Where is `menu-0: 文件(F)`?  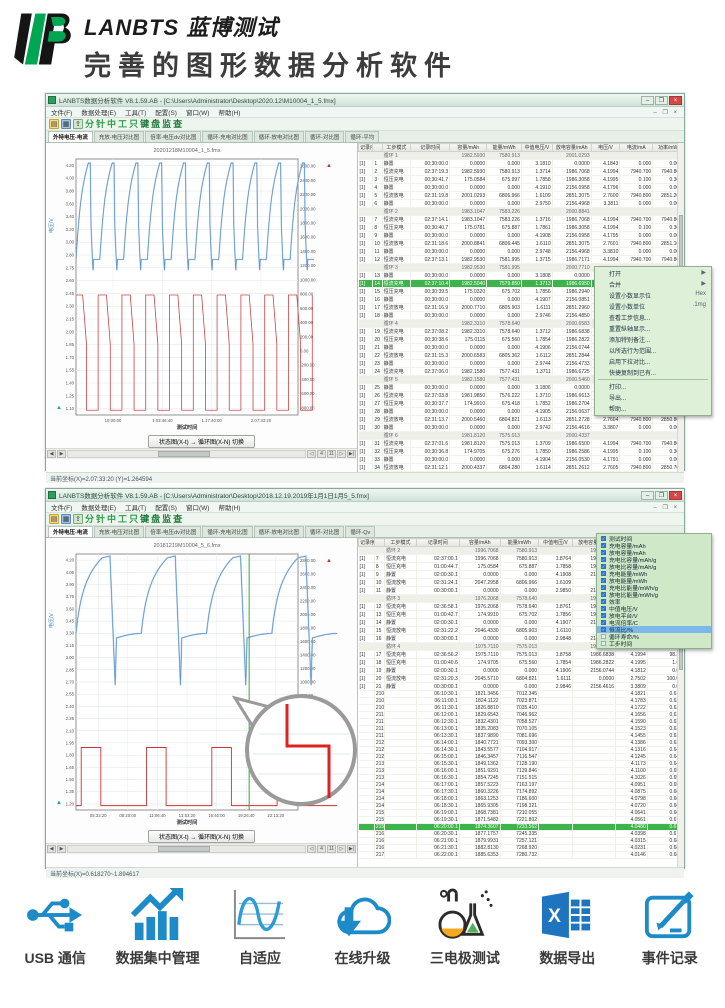 menu-0: 文件(F) is located at coordinates (62, 508).